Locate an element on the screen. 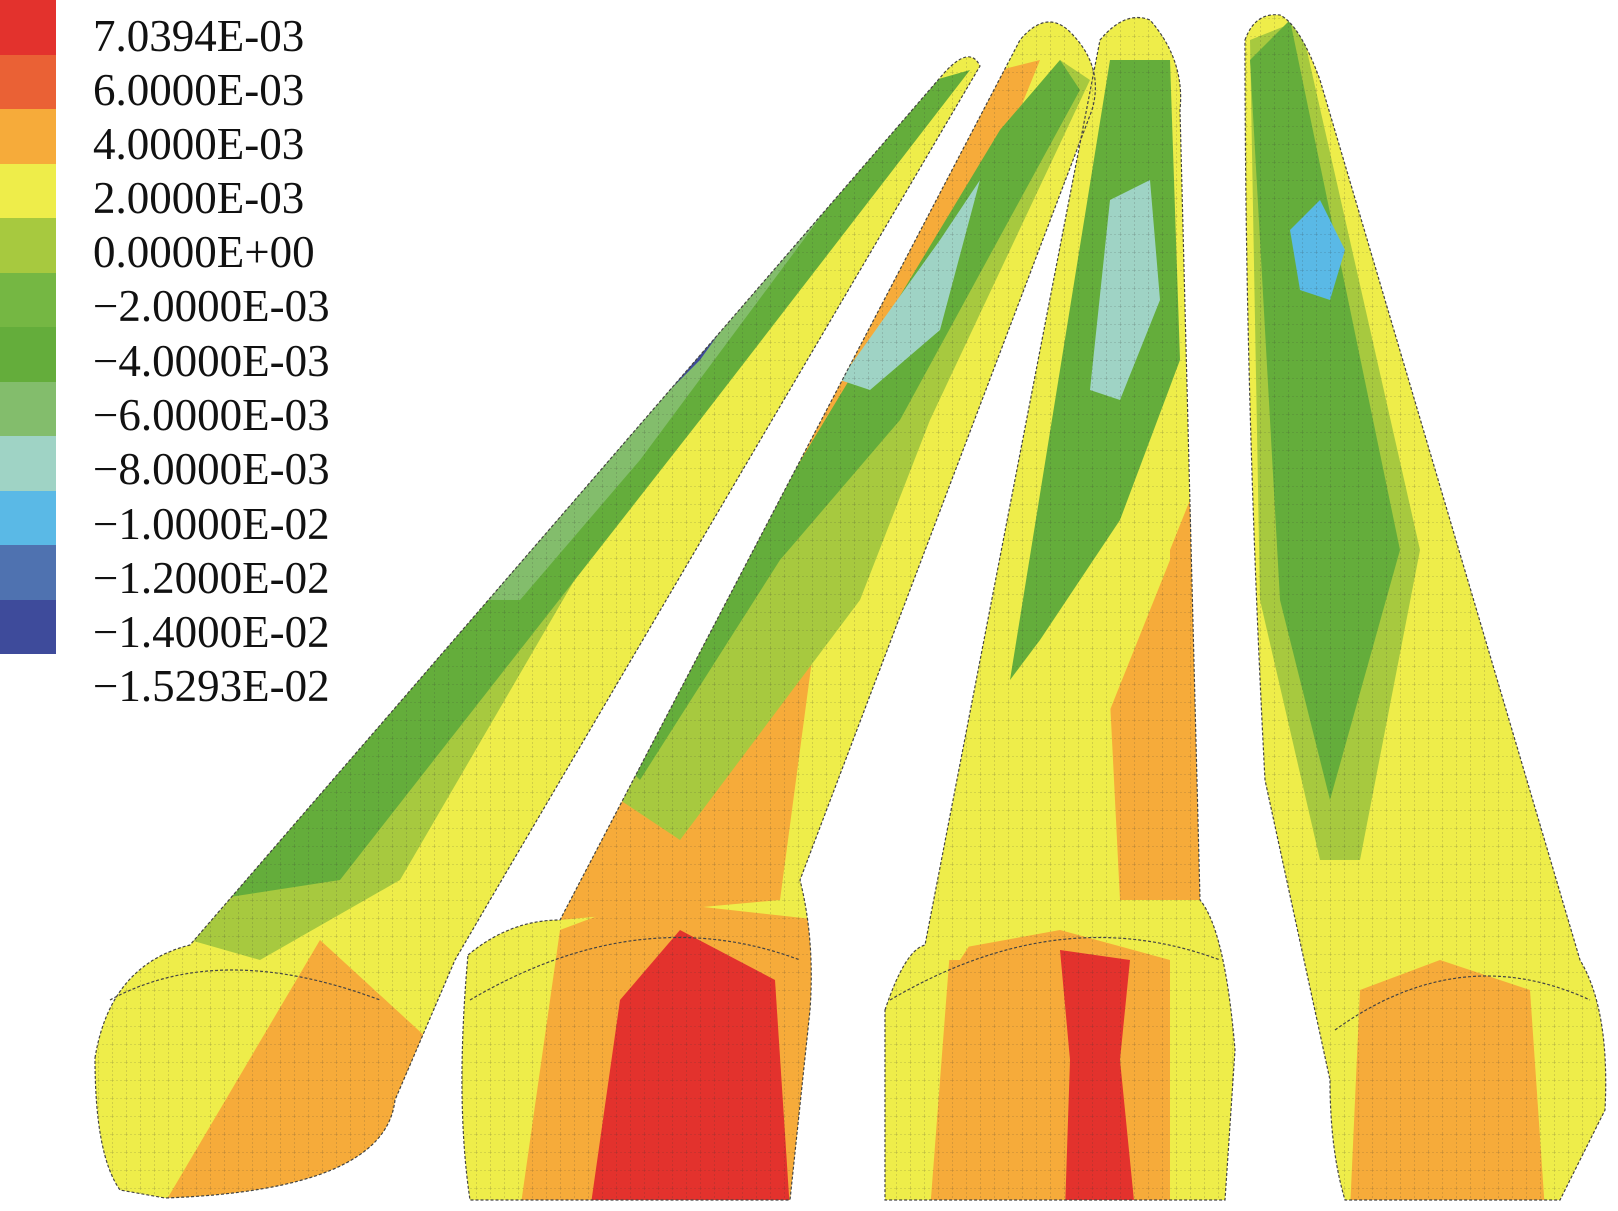  legend-label-8: −6.0000E-03 is located at coordinates (211, 415).